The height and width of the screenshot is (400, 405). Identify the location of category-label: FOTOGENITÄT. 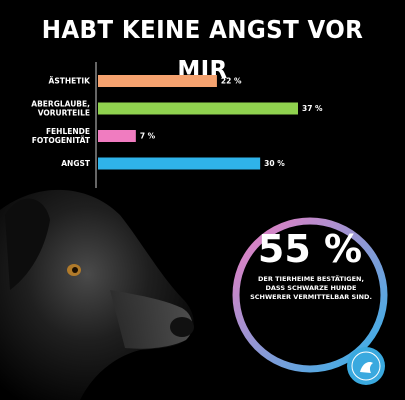
(61, 140).